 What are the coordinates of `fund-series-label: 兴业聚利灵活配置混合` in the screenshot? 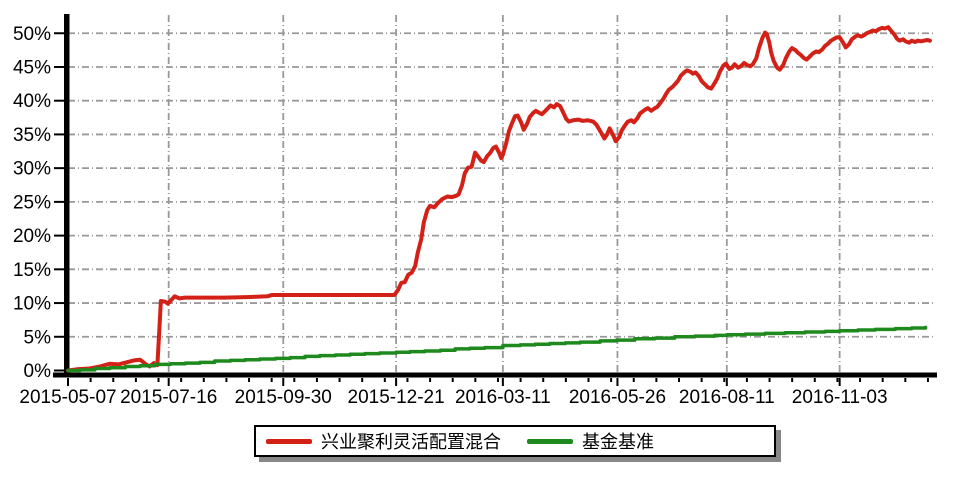 It's located at (411, 442).